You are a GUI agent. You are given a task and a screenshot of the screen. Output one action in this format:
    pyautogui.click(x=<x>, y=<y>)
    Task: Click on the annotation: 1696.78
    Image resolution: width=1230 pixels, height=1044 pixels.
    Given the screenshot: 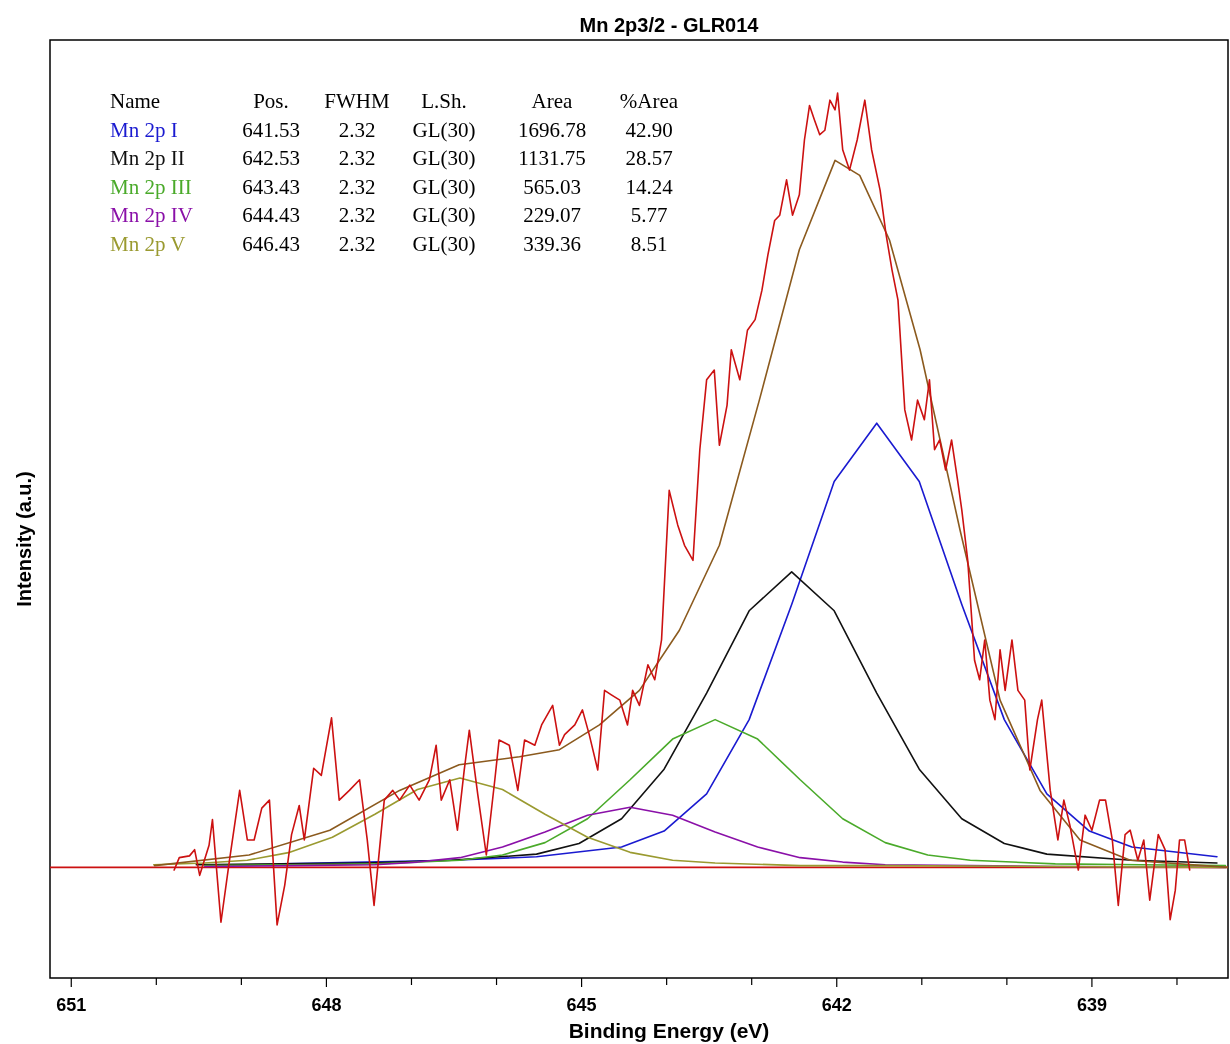 What is the action you would take?
    pyautogui.click(x=552, y=129)
    